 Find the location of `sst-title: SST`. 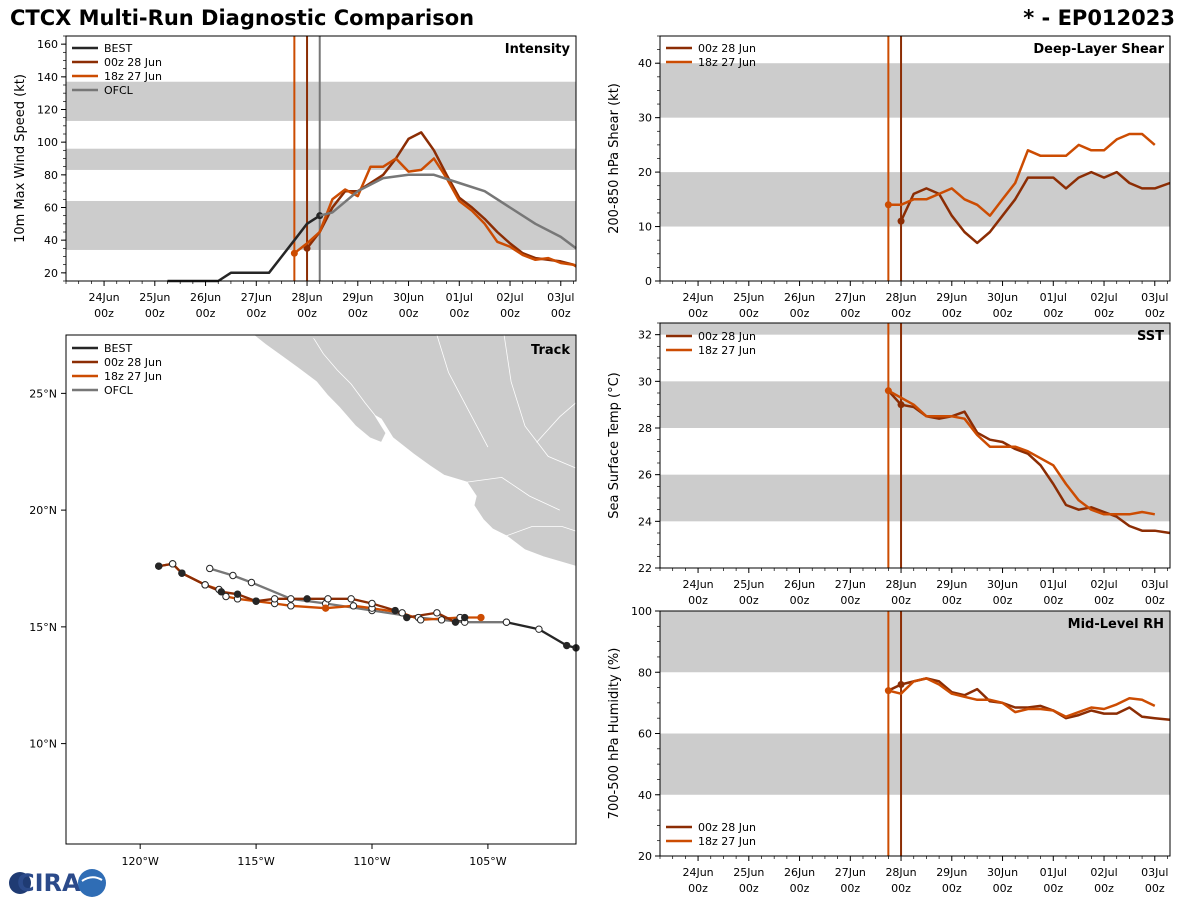

sst-title: SST is located at coordinates (1150, 336).